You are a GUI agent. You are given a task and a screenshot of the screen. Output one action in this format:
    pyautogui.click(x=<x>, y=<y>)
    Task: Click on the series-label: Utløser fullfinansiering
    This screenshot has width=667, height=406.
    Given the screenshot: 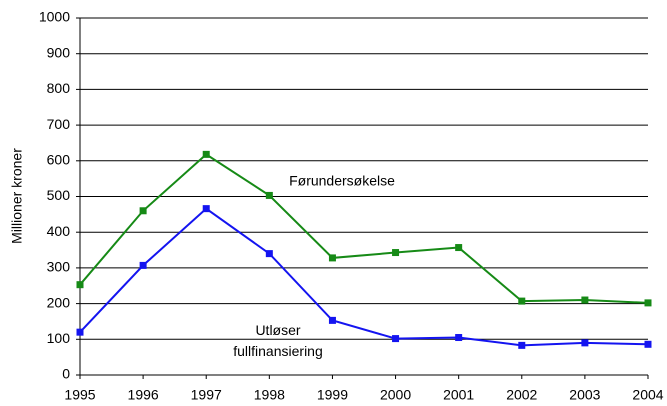 What is the action you would take?
    pyautogui.click(x=278, y=340)
    